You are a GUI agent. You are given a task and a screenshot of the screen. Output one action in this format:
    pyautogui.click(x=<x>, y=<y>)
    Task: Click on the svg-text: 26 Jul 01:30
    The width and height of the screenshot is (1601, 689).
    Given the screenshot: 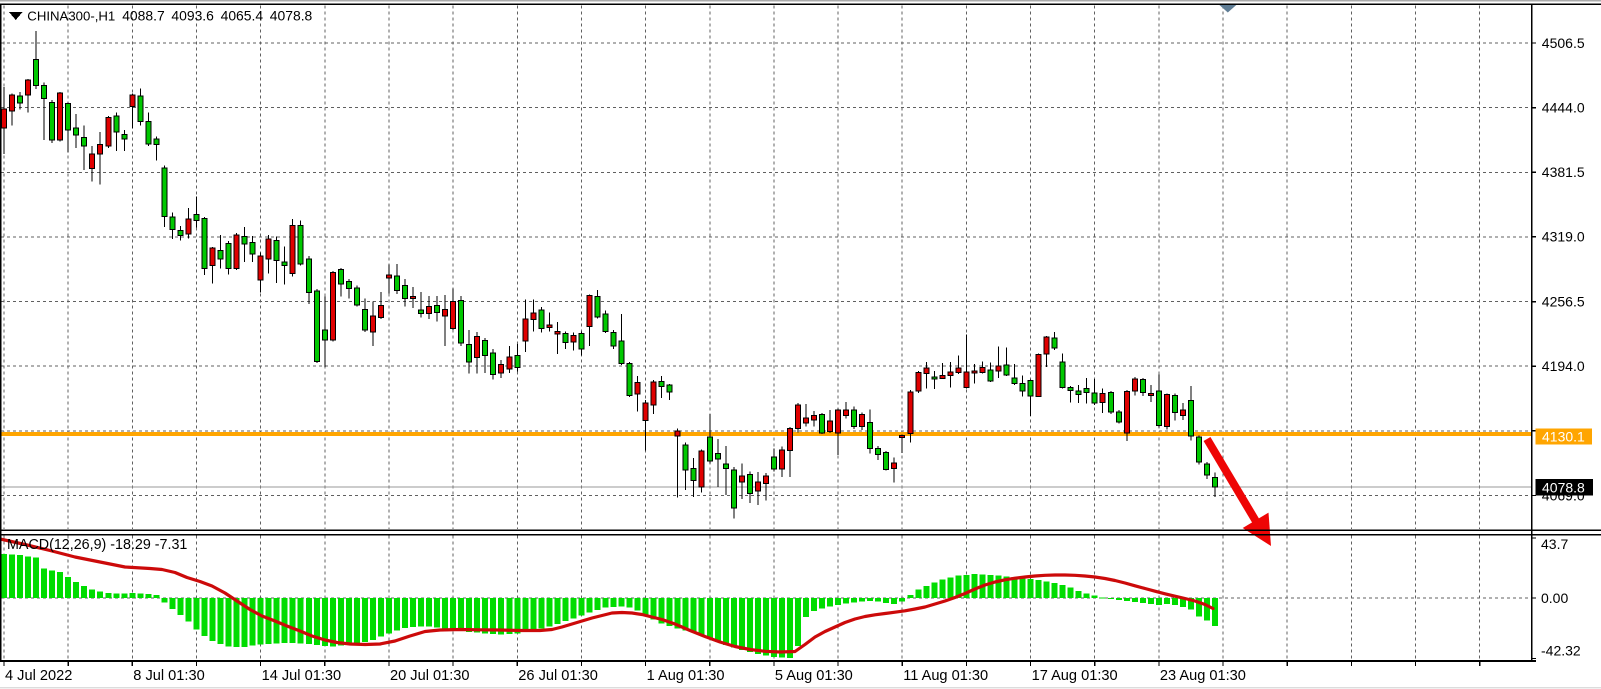 What is the action you would take?
    pyautogui.click(x=558, y=676)
    